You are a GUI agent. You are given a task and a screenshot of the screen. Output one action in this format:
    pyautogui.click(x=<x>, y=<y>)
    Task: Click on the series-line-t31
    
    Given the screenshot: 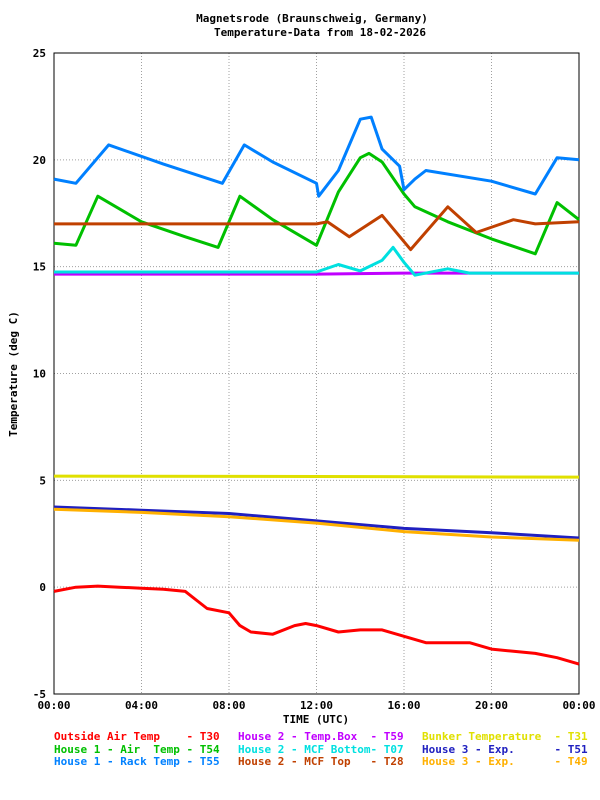 What is the action you would take?
    pyautogui.click(x=316, y=476)
    